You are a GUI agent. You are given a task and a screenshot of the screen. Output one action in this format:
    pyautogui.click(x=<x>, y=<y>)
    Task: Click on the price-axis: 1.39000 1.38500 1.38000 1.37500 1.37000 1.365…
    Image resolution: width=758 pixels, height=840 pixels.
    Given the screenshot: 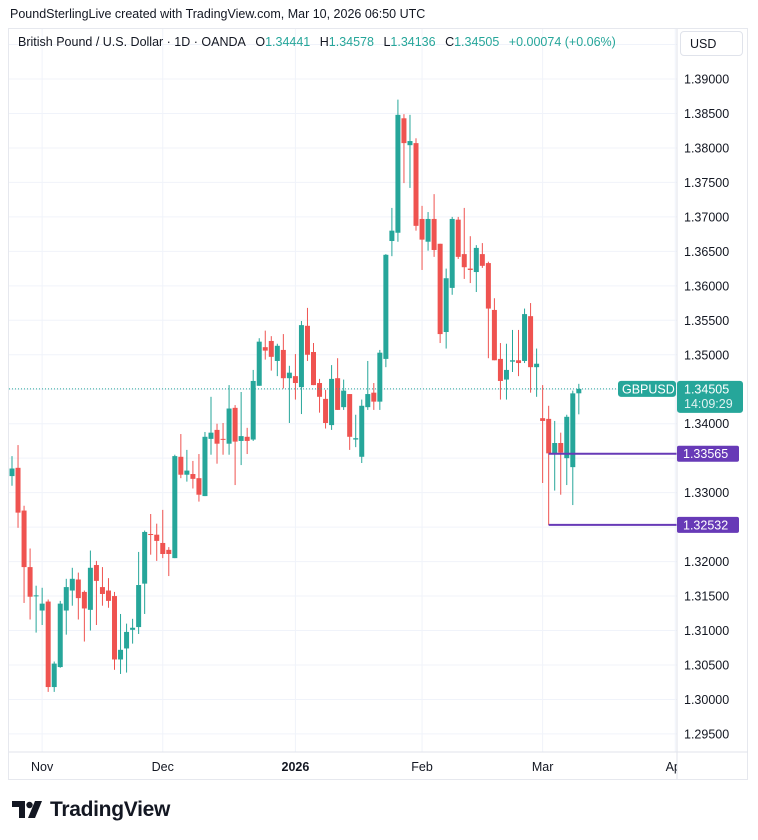 What is the action you would take?
    pyautogui.click(x=706, y=407)
    